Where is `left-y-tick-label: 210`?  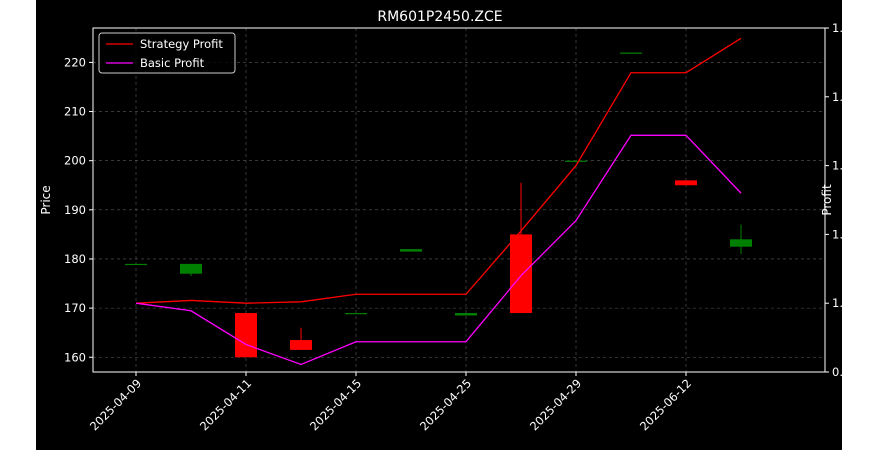 left-y-tick-label: 210 is located at coordinates (75, 112).